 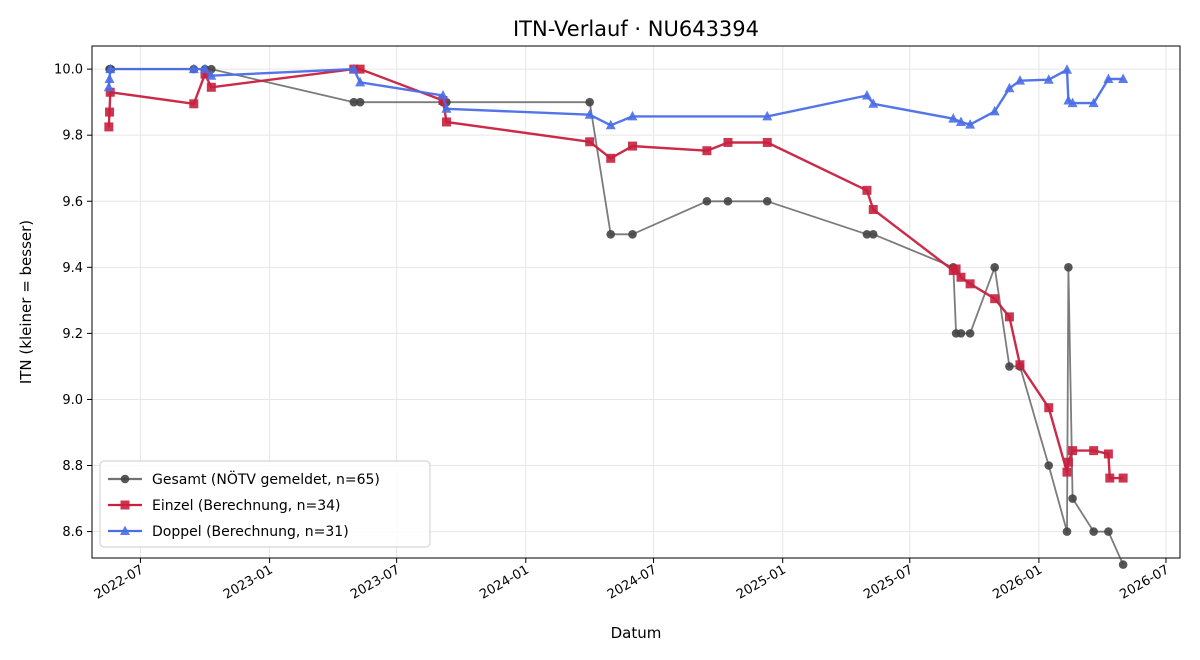 What do you see at coordinates (72, 532) in the screenshot?
I see `y-tick-label: 8.6` at bounding box center [72, 532].